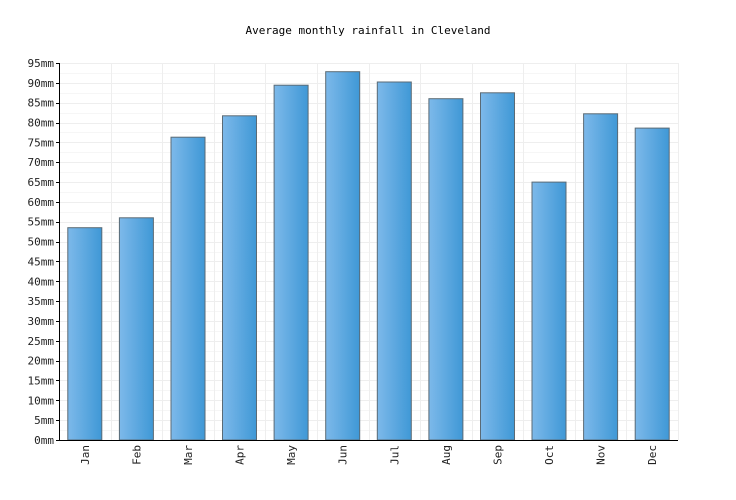  What do you see at coordinates (85, 455) in the screenshot?
I see `x-tick-label: Jan` at bounding box center [85, 455].